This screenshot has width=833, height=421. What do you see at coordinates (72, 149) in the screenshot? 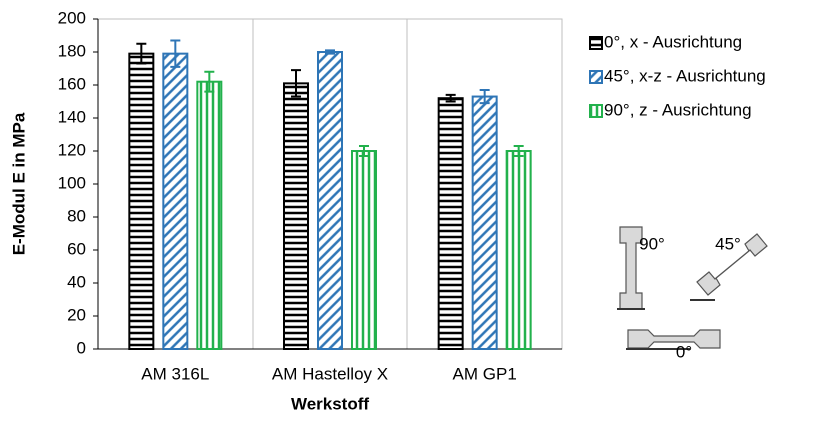
I see `y-tick-label: 120` at bounding box center [72, 149].